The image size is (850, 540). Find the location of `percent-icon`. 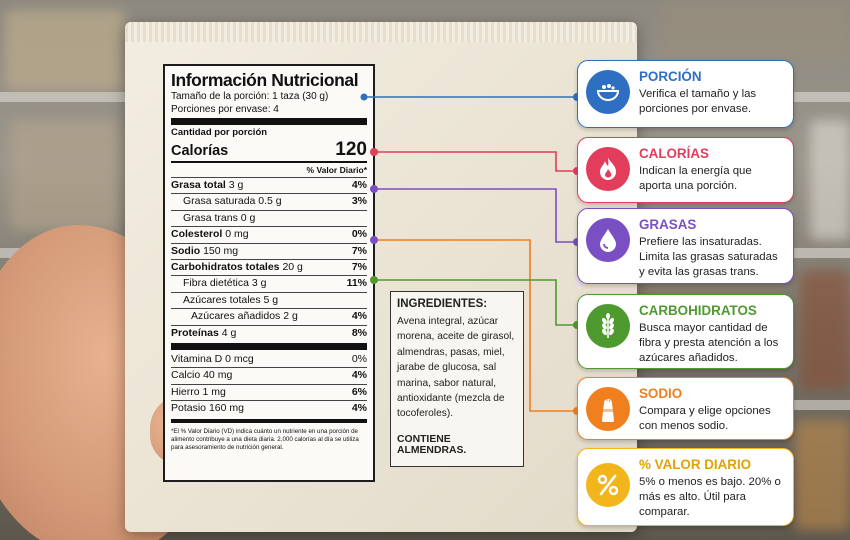

percent-icon is located at coordinates (608, 485).